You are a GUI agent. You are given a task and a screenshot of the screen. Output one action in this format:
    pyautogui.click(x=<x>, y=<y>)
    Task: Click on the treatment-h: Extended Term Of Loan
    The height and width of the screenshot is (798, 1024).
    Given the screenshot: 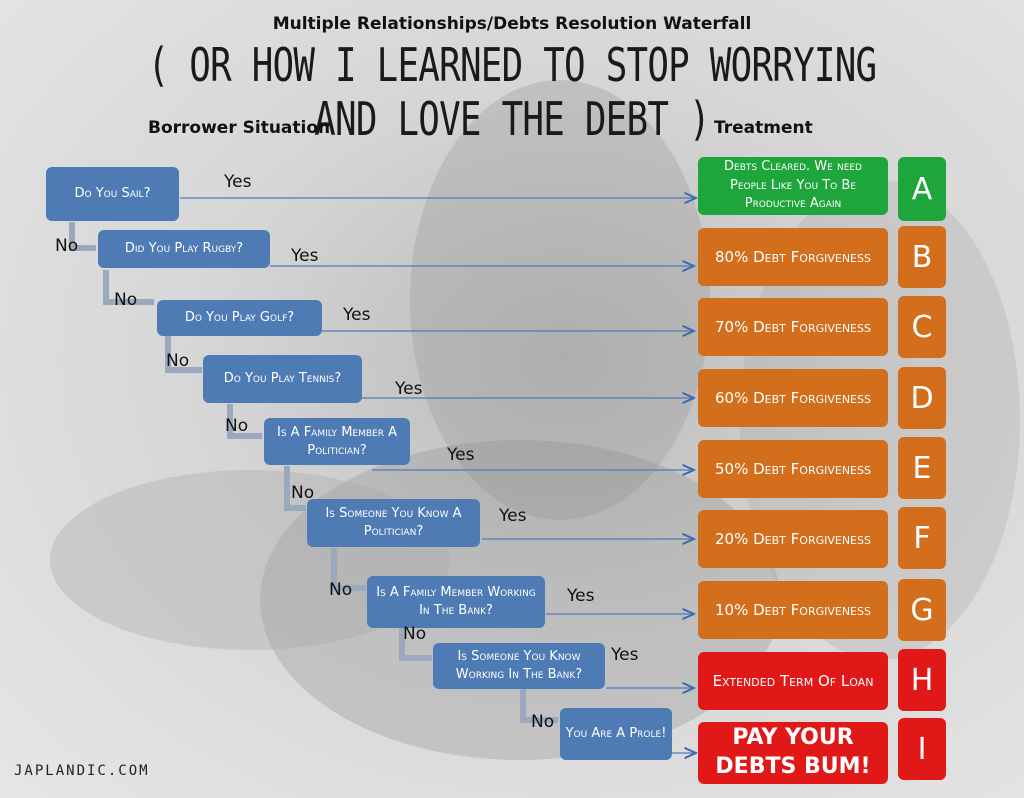 What is the action you would take?
    pyautogui.click(x=793, y=681)
    